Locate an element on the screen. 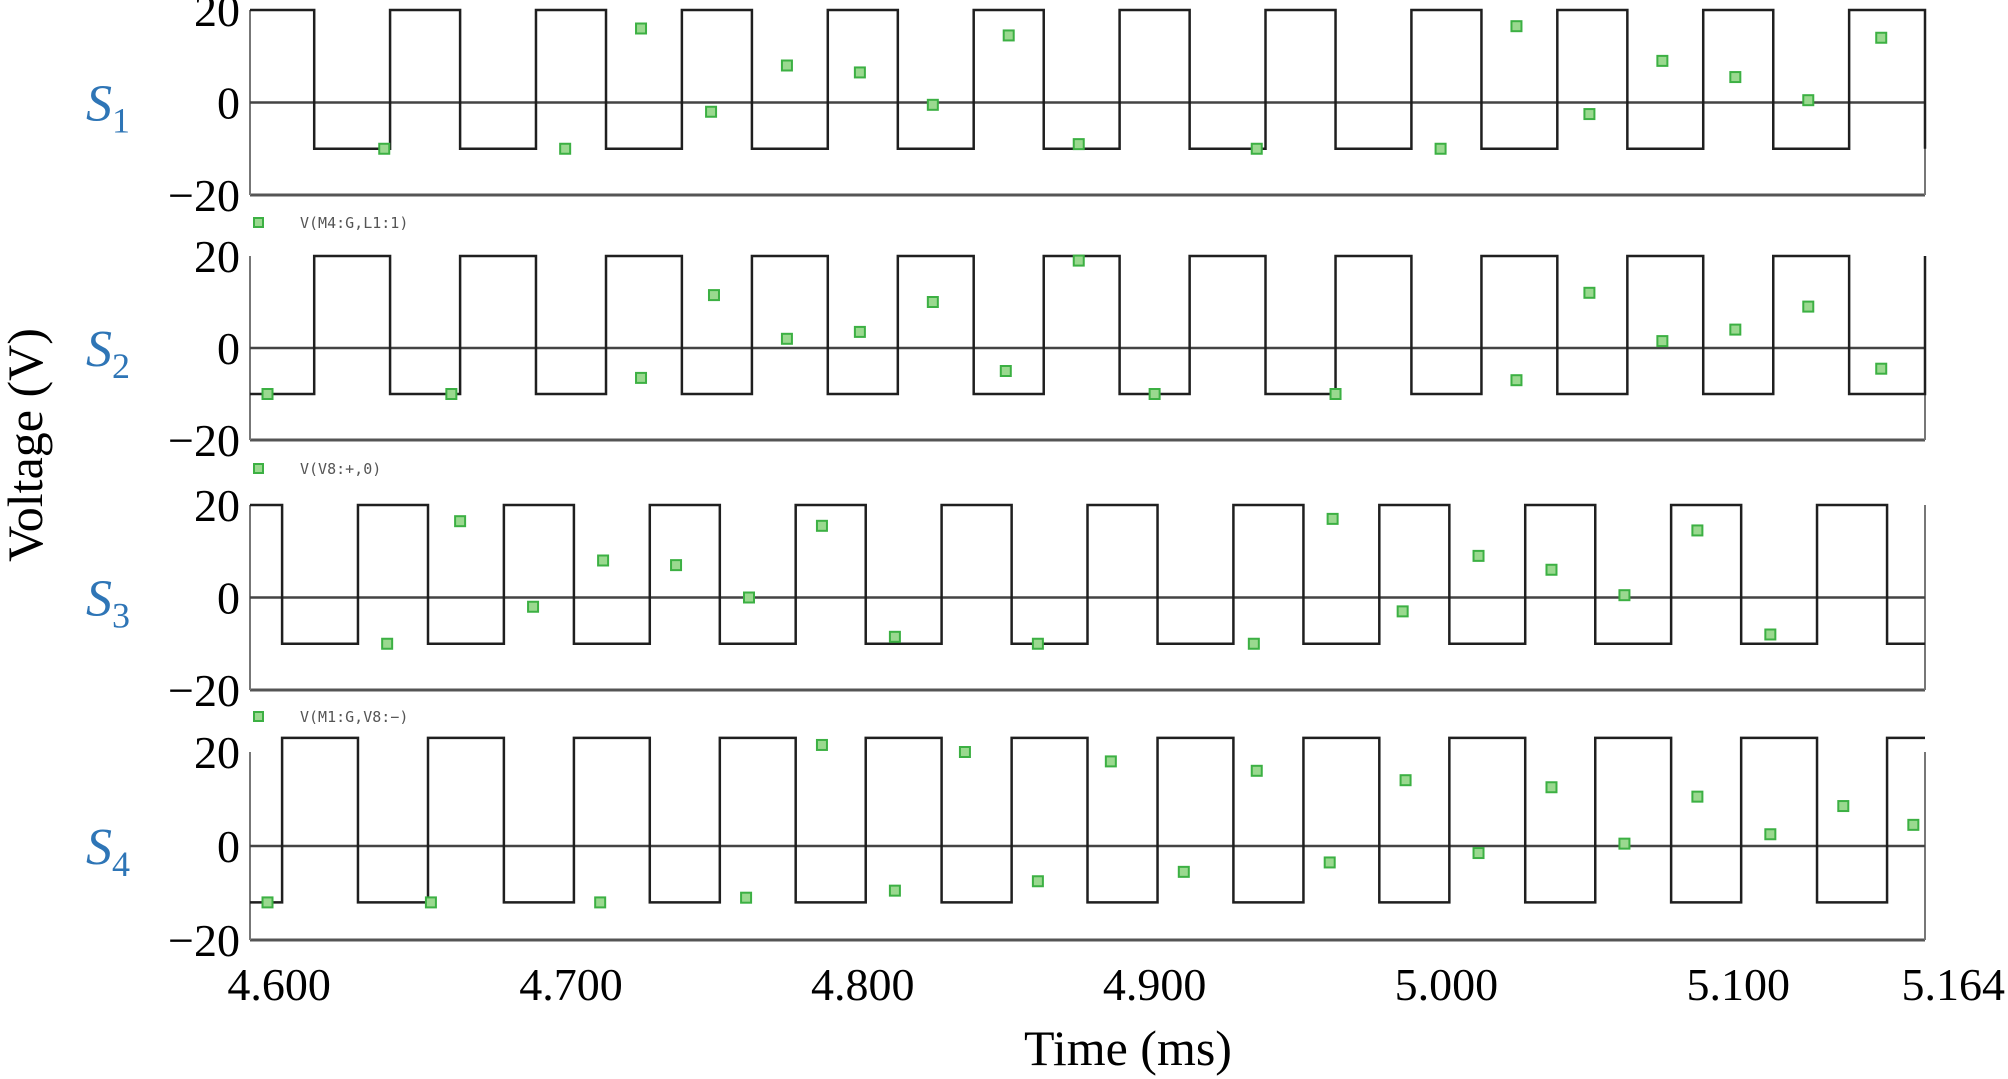  panel-label-subscript: 1 is located at coordinates (121, 121).